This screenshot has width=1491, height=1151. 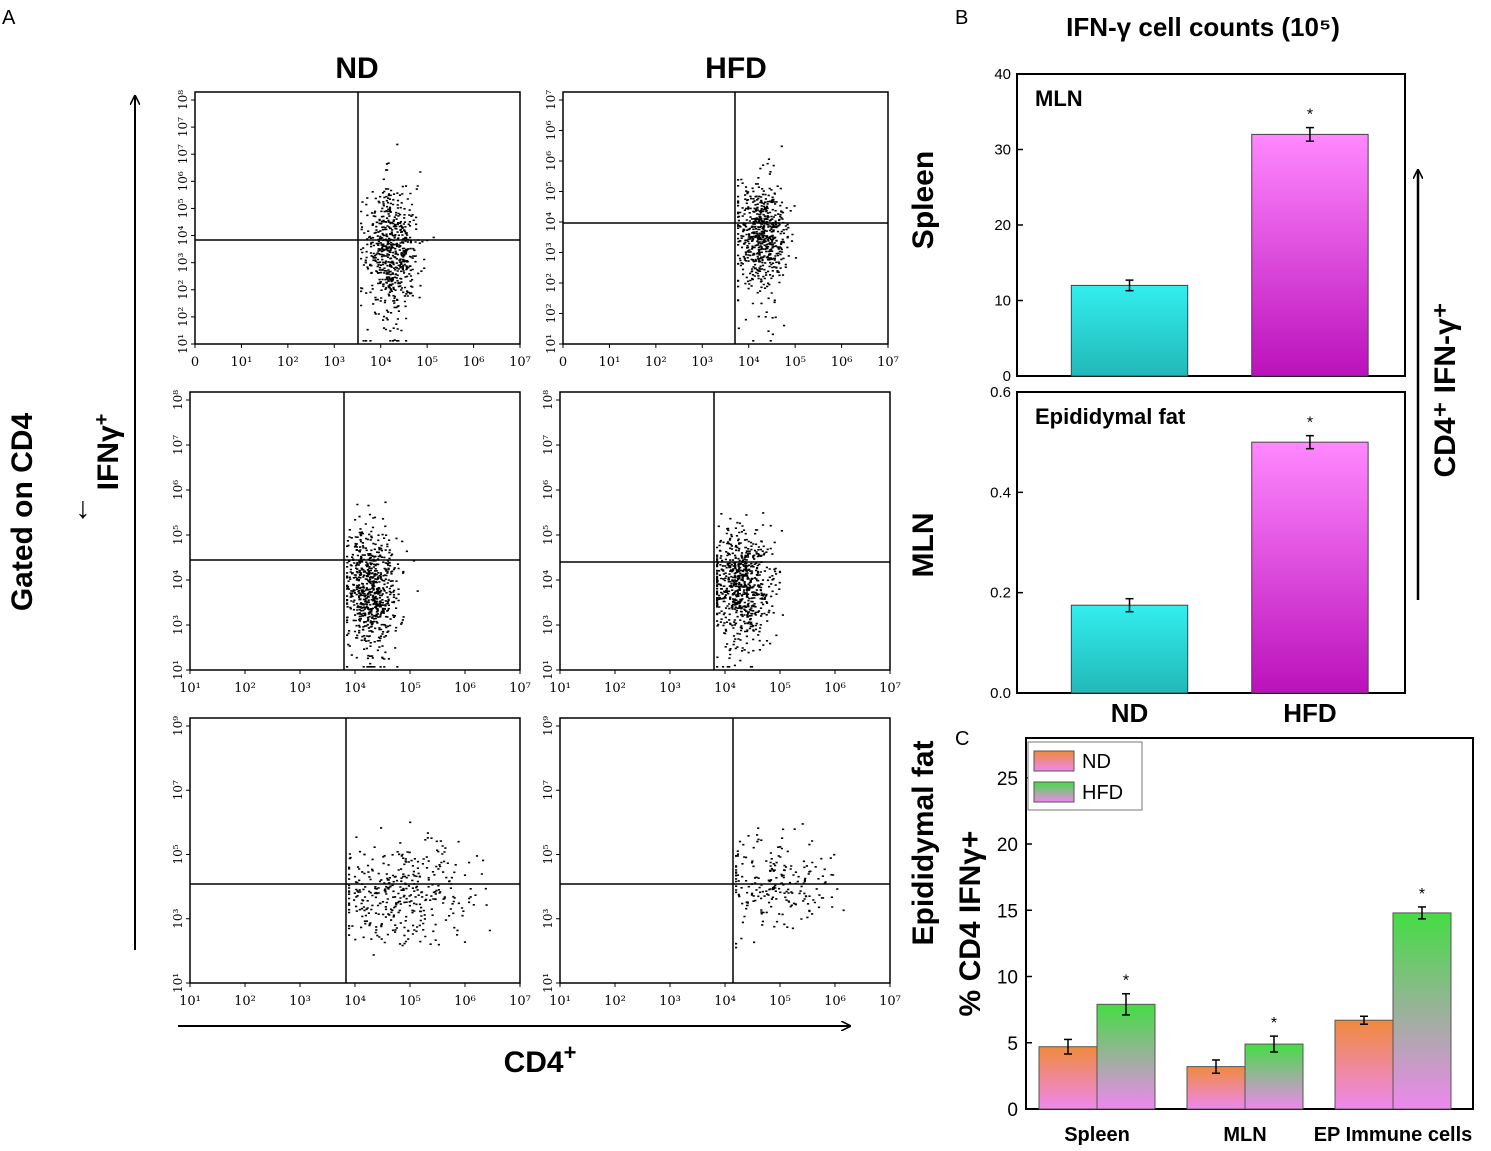 I want to click on x-category-label: MLN, so click(x=1244, y=1135).